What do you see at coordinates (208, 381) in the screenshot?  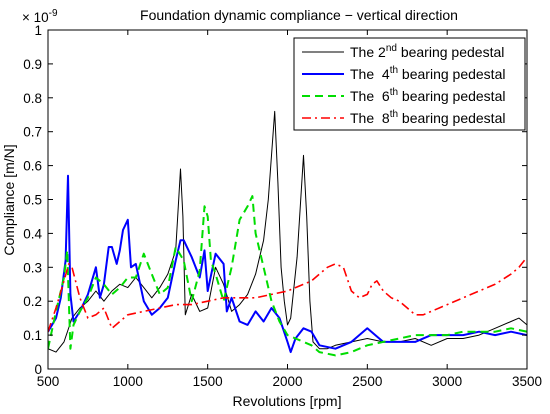 I see `x-tick-label: 1500` at bounding box center [208, 381].